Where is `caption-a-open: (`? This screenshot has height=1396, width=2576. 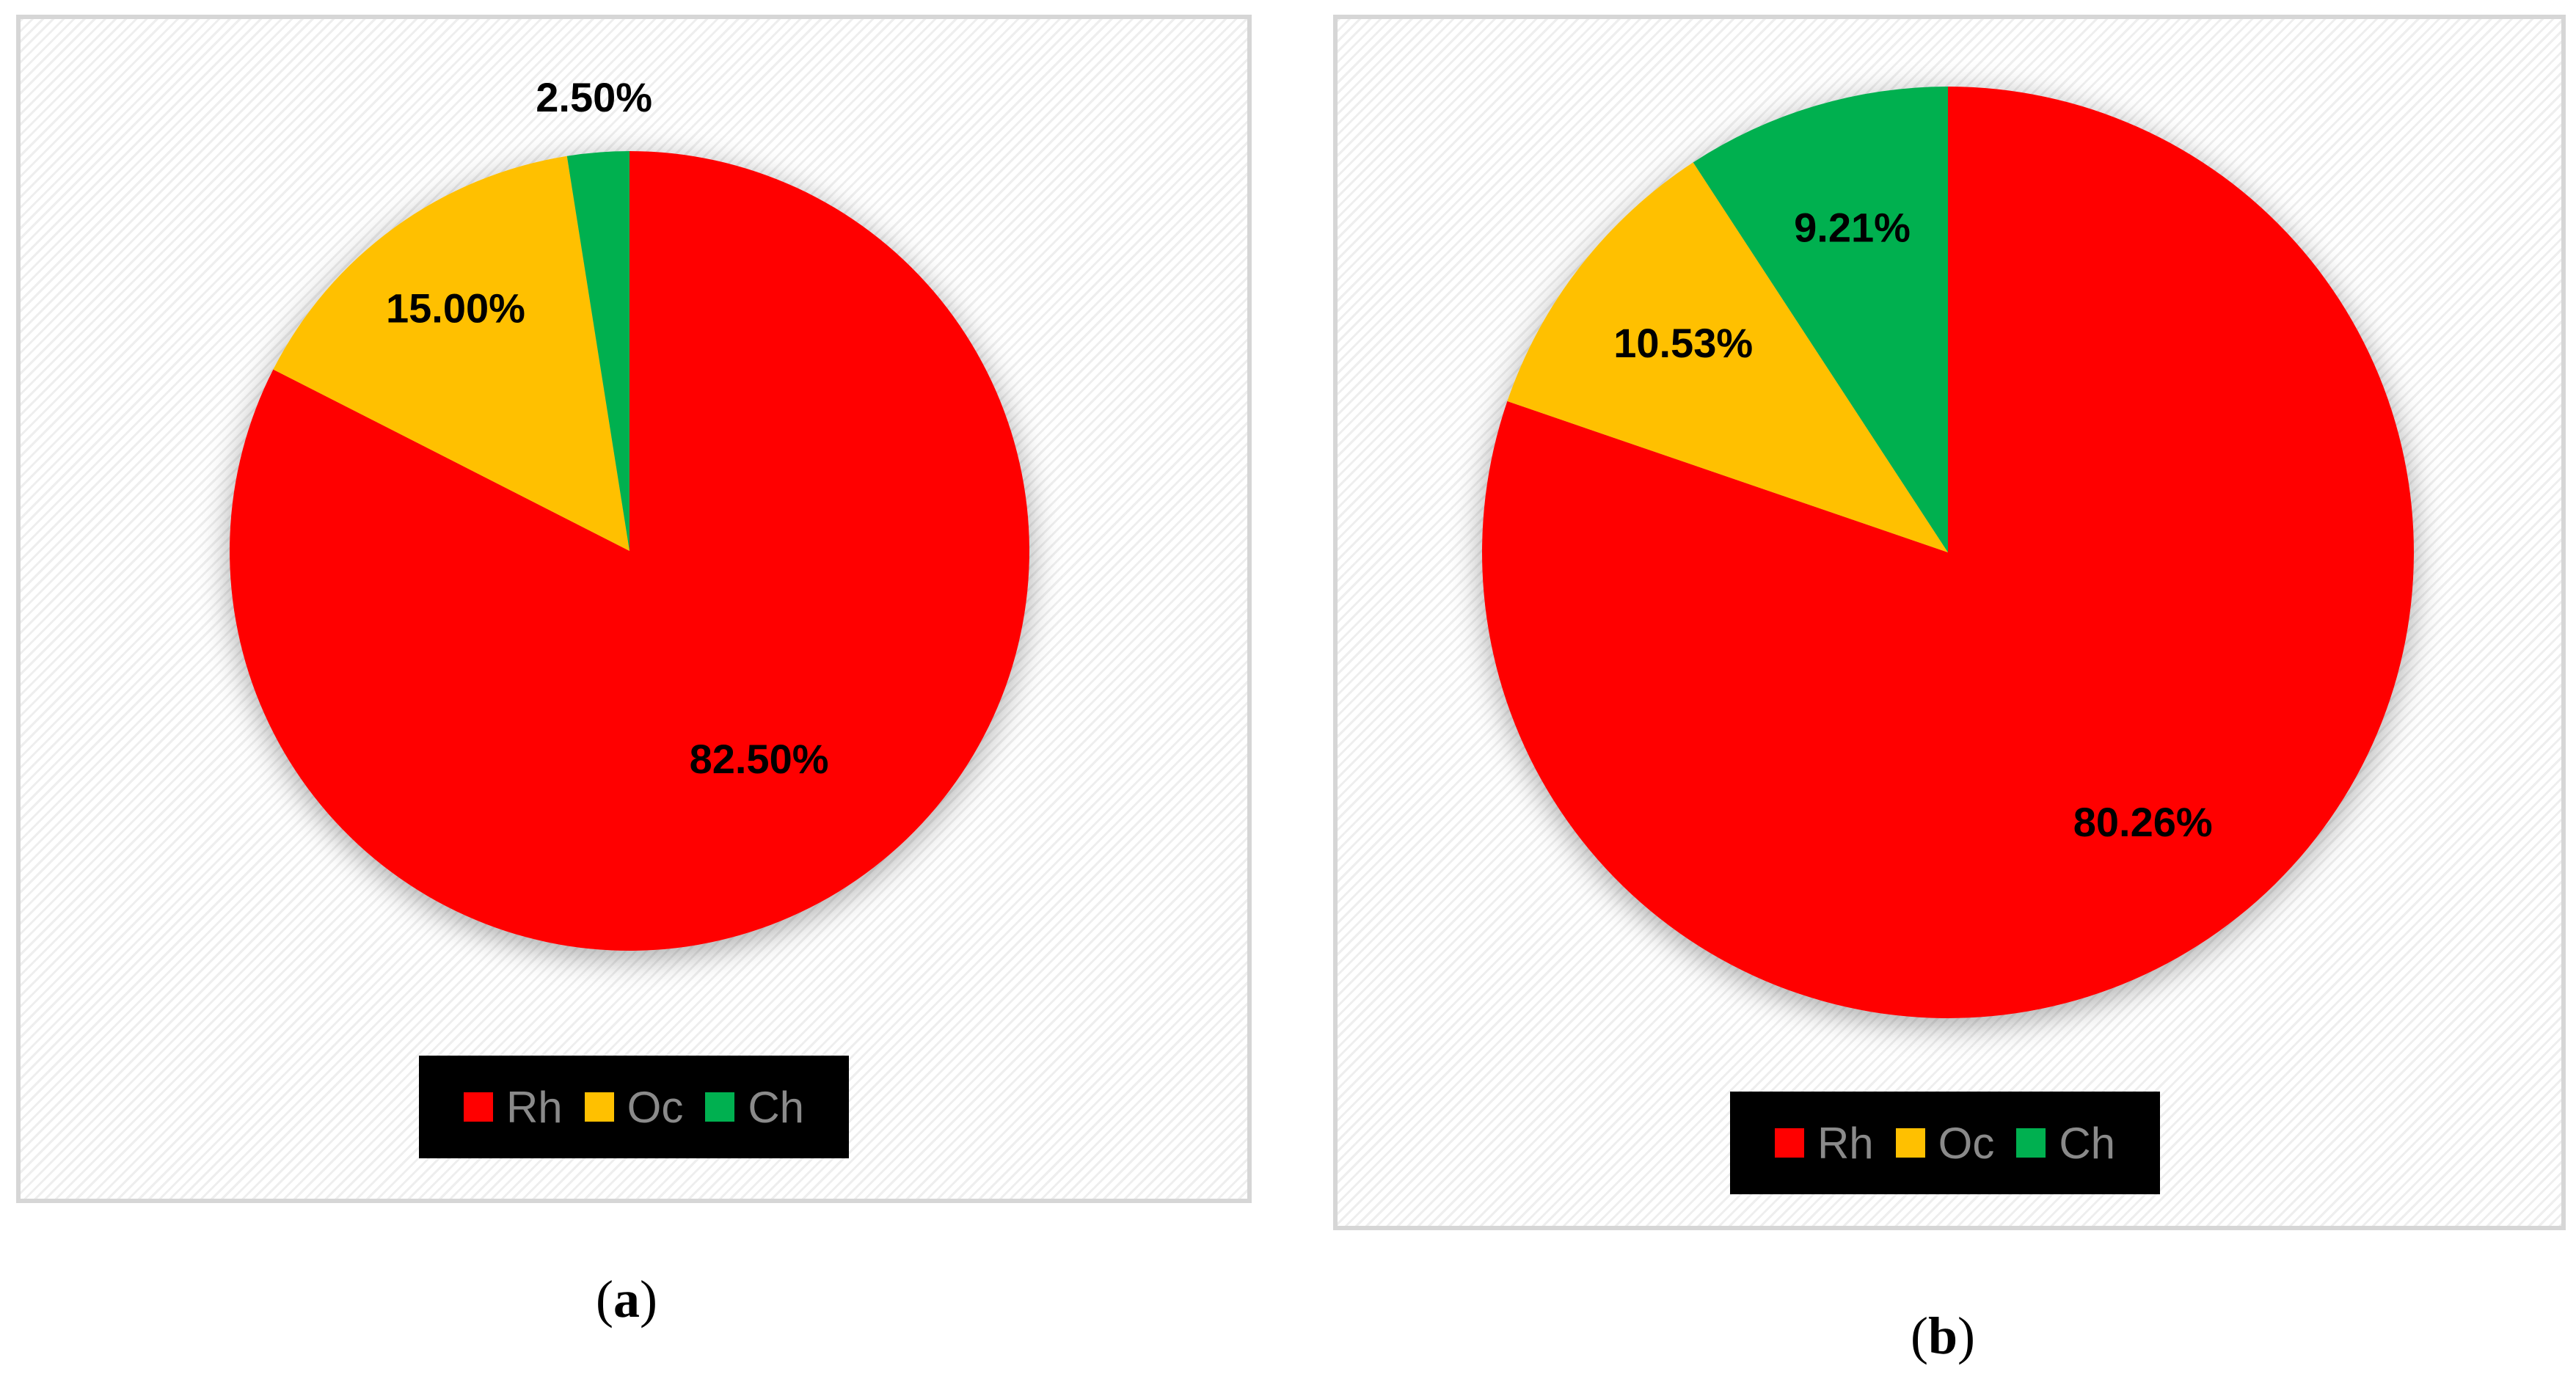
caption-a-open: ( is located at coordinates (604, 1300).